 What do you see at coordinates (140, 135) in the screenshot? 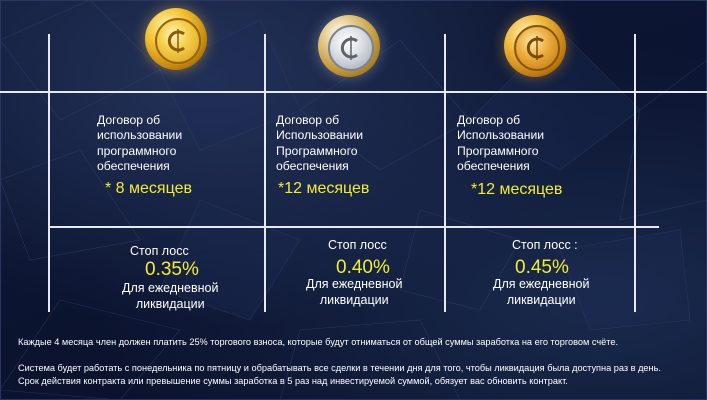
I see `contract-line: использовании` at bounding box center [140, 135].